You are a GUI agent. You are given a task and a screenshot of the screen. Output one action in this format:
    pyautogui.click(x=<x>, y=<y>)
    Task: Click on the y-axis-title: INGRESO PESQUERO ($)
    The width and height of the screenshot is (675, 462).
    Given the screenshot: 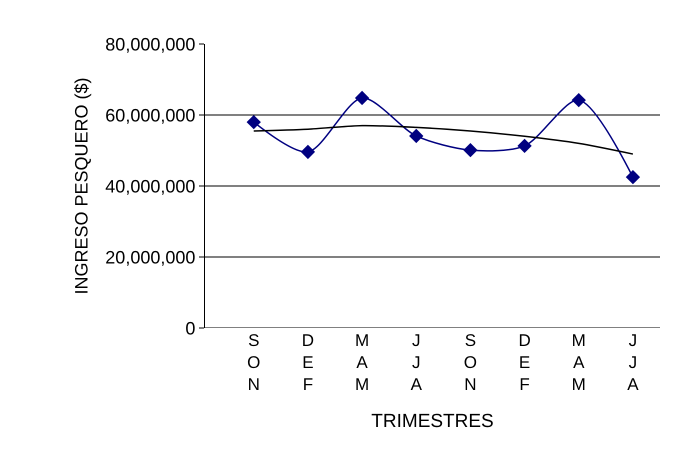 What is the action you would take?
    pyautogui.click(x=82, y=186)
    